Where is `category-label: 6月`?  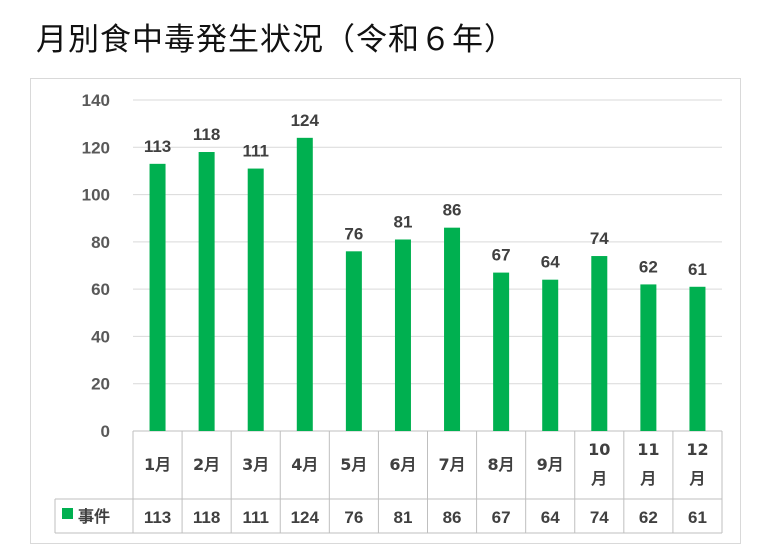 category-label: 6月 is located at coordinates (402, 464).